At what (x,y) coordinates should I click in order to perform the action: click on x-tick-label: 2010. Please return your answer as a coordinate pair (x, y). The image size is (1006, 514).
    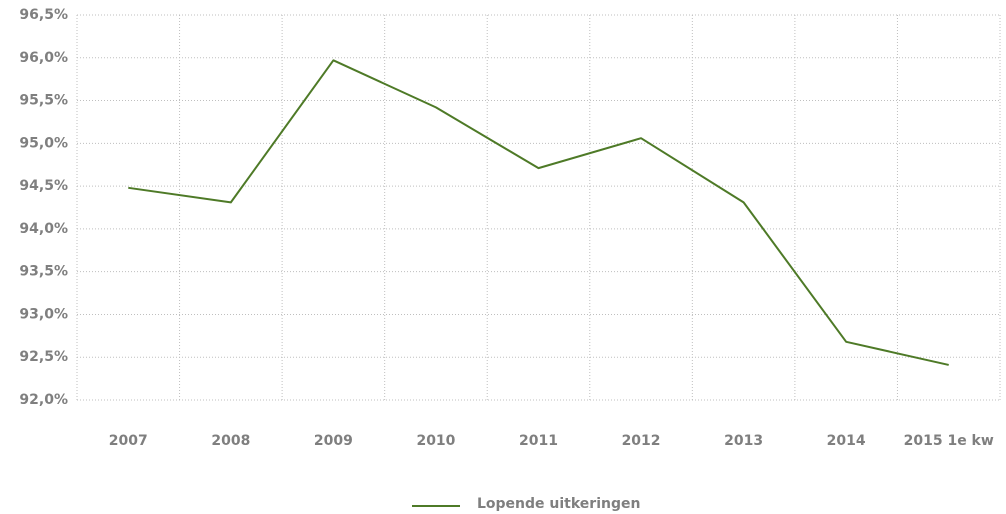
    Looking at the image, I should click on (435, 441).